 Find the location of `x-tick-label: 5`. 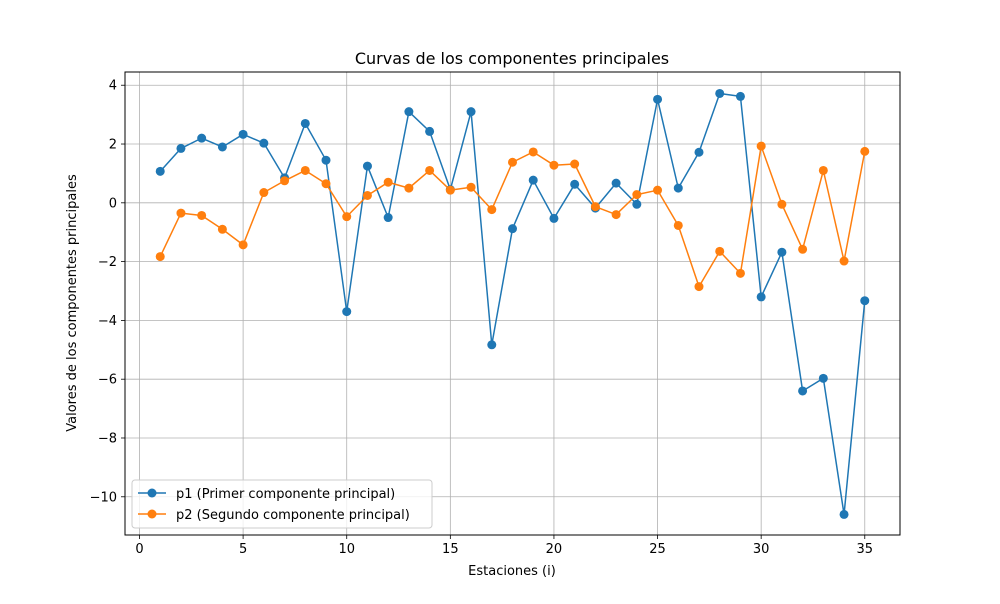

x-tick-label: 5 is located at coordinates (243, 549).